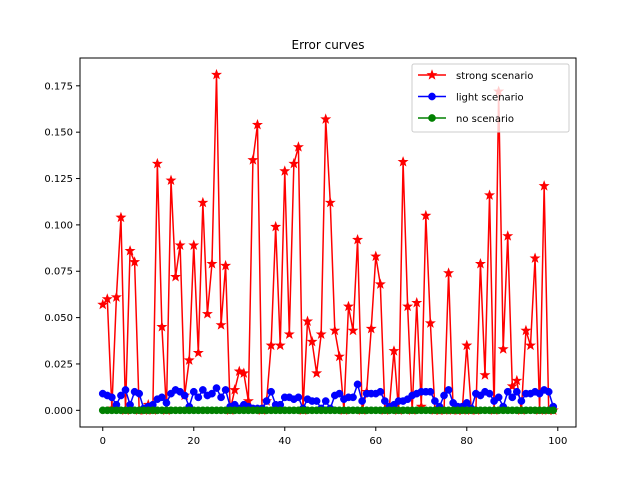 The height and width of the screenshot is (480, 640). I want to click on y-tick-label: 0.075, so click(58, 272).